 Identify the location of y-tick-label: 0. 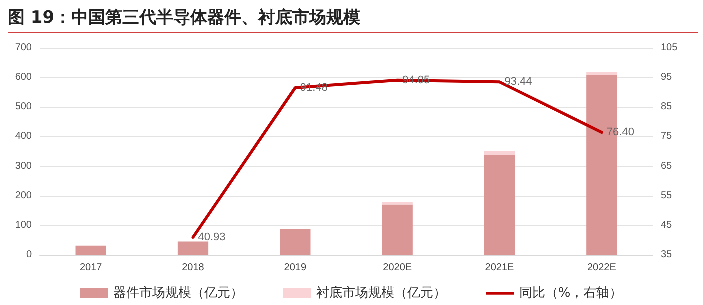
(29, 255).